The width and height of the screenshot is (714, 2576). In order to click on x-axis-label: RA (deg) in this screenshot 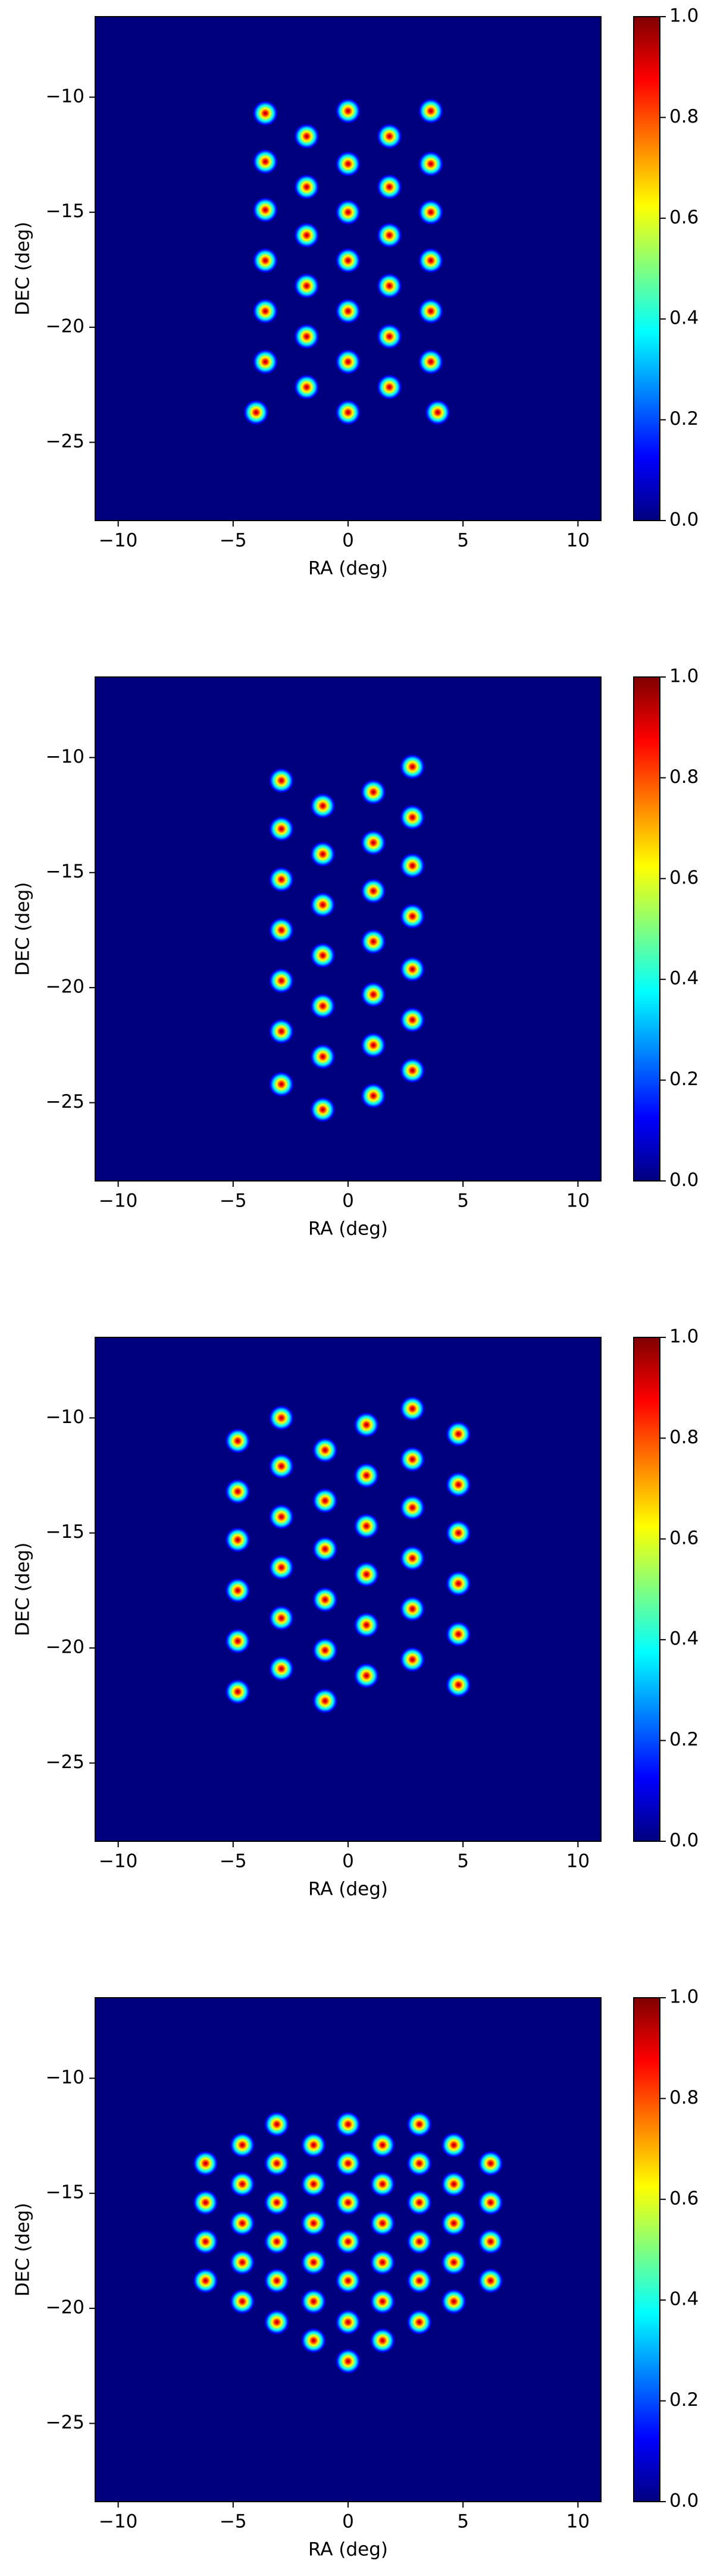, I will do `click(348, 1890)`.